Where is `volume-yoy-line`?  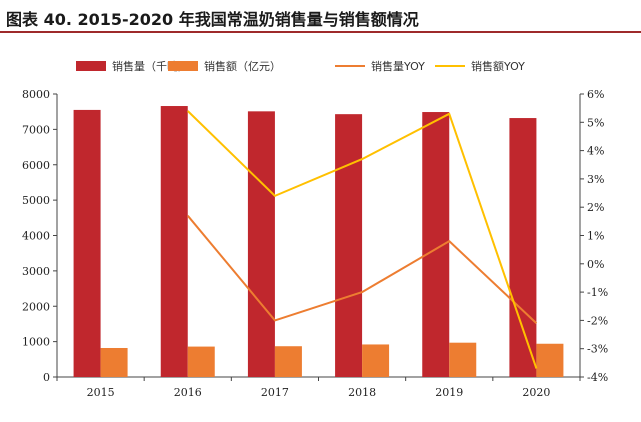
volume-yoy-line is located at coordinates (362, 269).